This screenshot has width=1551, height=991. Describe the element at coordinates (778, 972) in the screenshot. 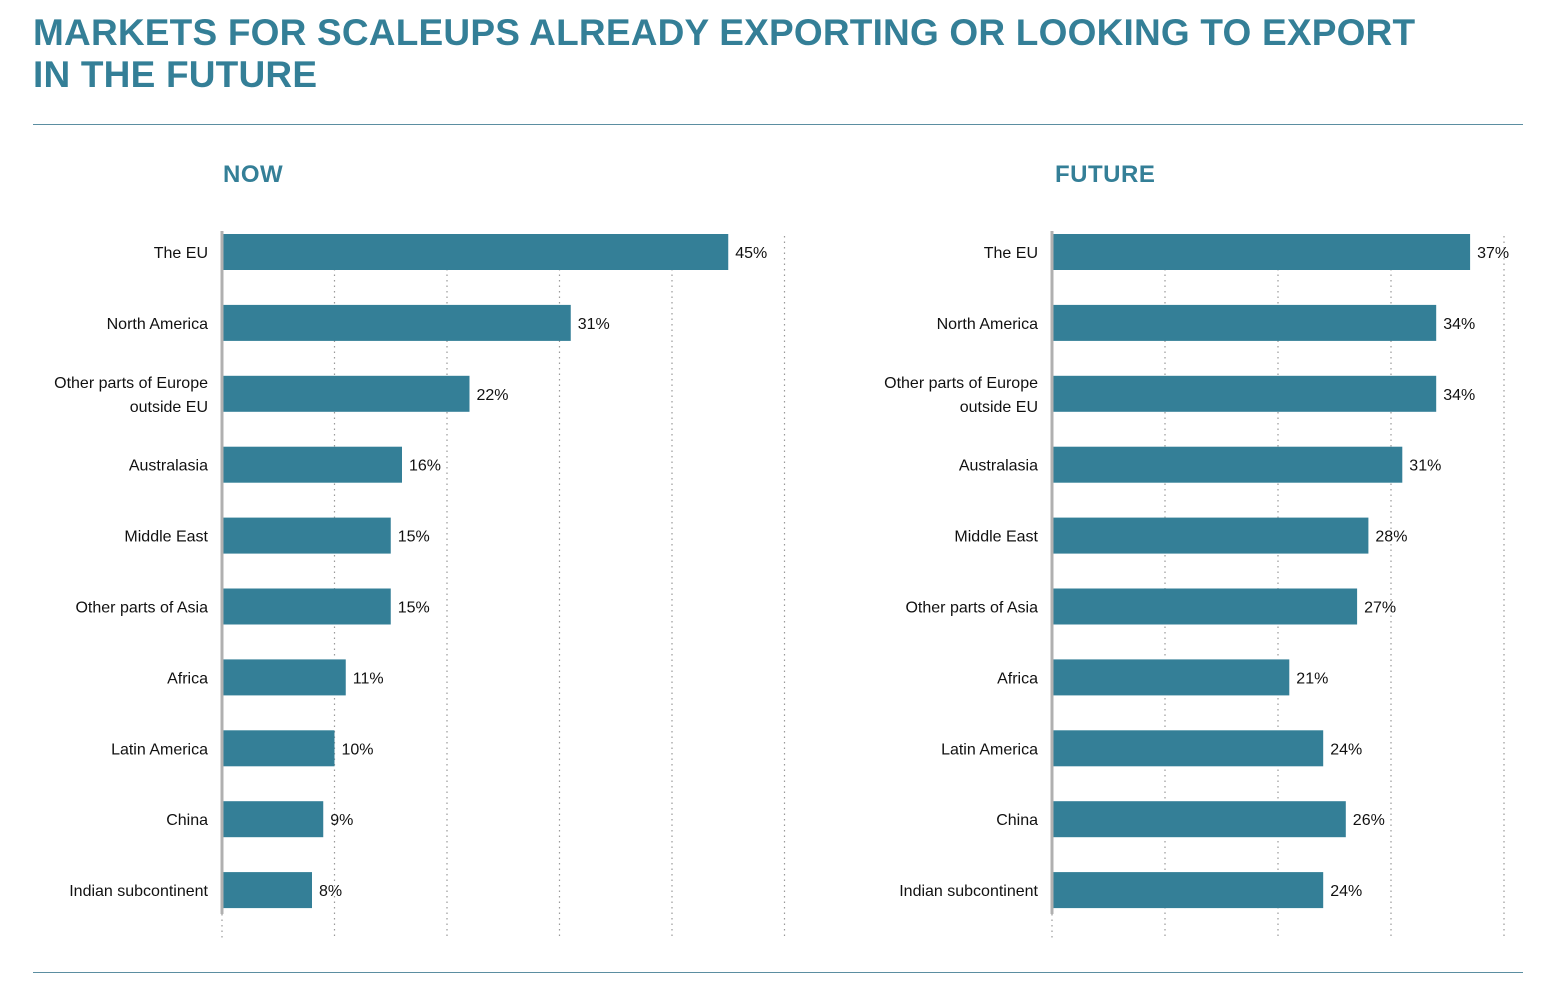

I see `bottom-divider` at that location.